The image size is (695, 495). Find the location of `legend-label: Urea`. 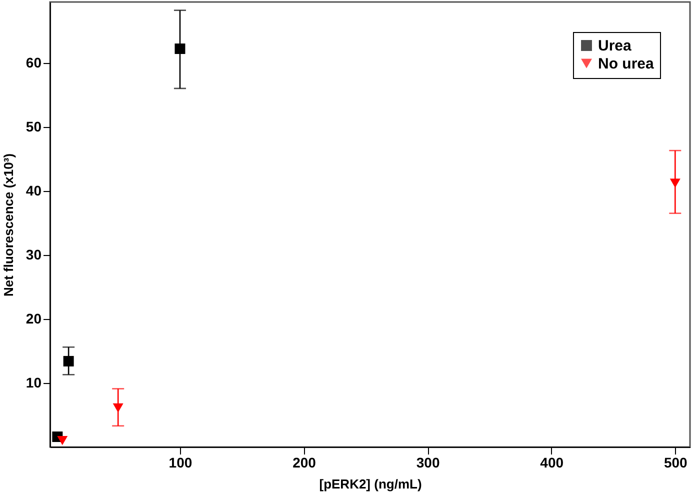

legend-label: Urea is located at coordinates (615, 46).